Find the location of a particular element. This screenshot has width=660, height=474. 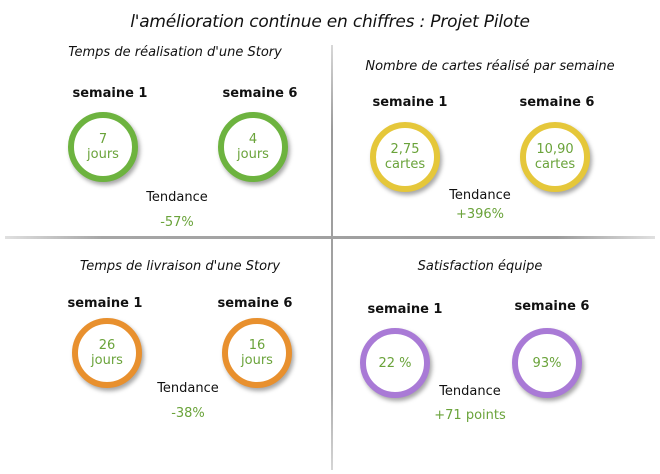

metric-value: 22 % is located at coordinates (395, 363).